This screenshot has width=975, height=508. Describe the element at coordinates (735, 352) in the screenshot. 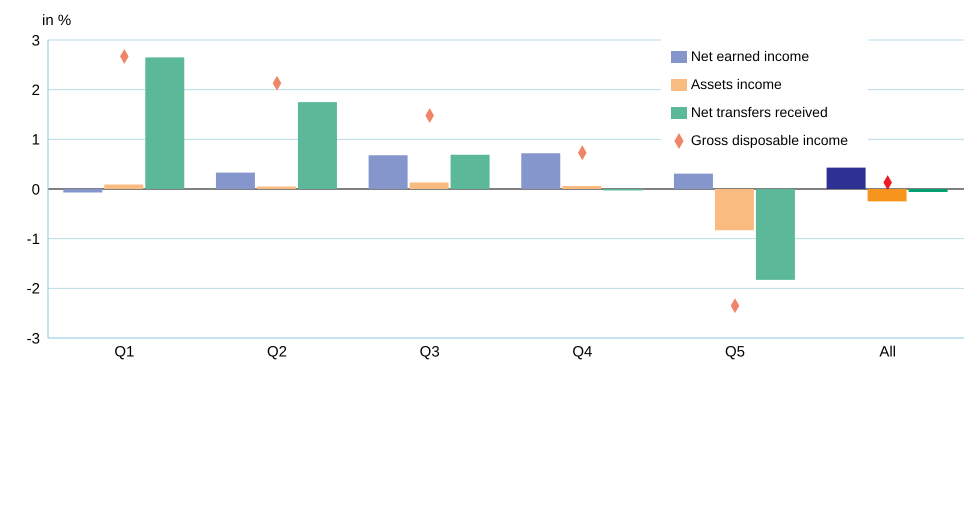

I see `x-tick-label: Q5` at that location.